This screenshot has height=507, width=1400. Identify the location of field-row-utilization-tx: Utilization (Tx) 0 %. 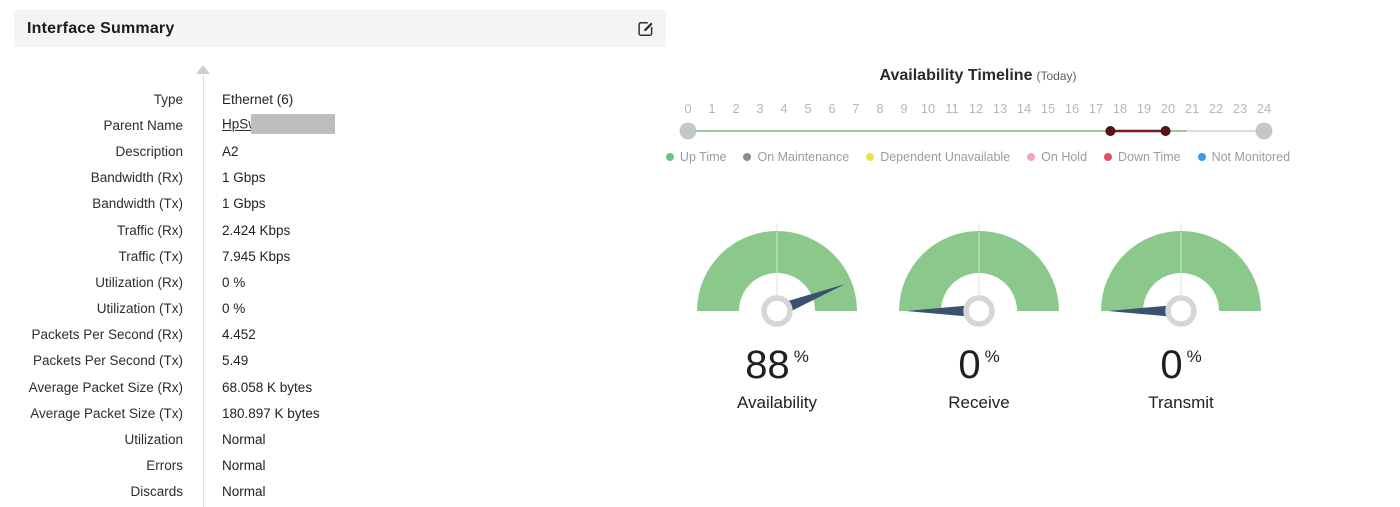
(340, 309).